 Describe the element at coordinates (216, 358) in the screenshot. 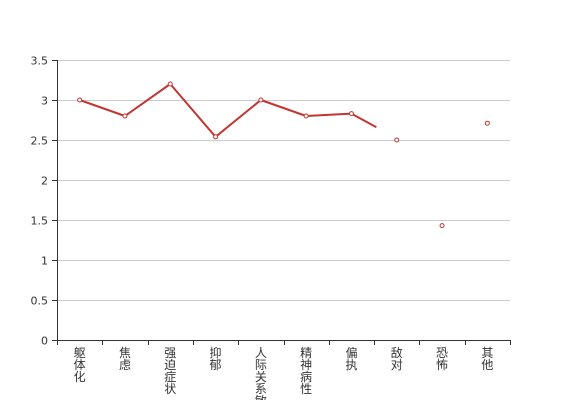

I see `x-tick-label: 抑郁` at that location.